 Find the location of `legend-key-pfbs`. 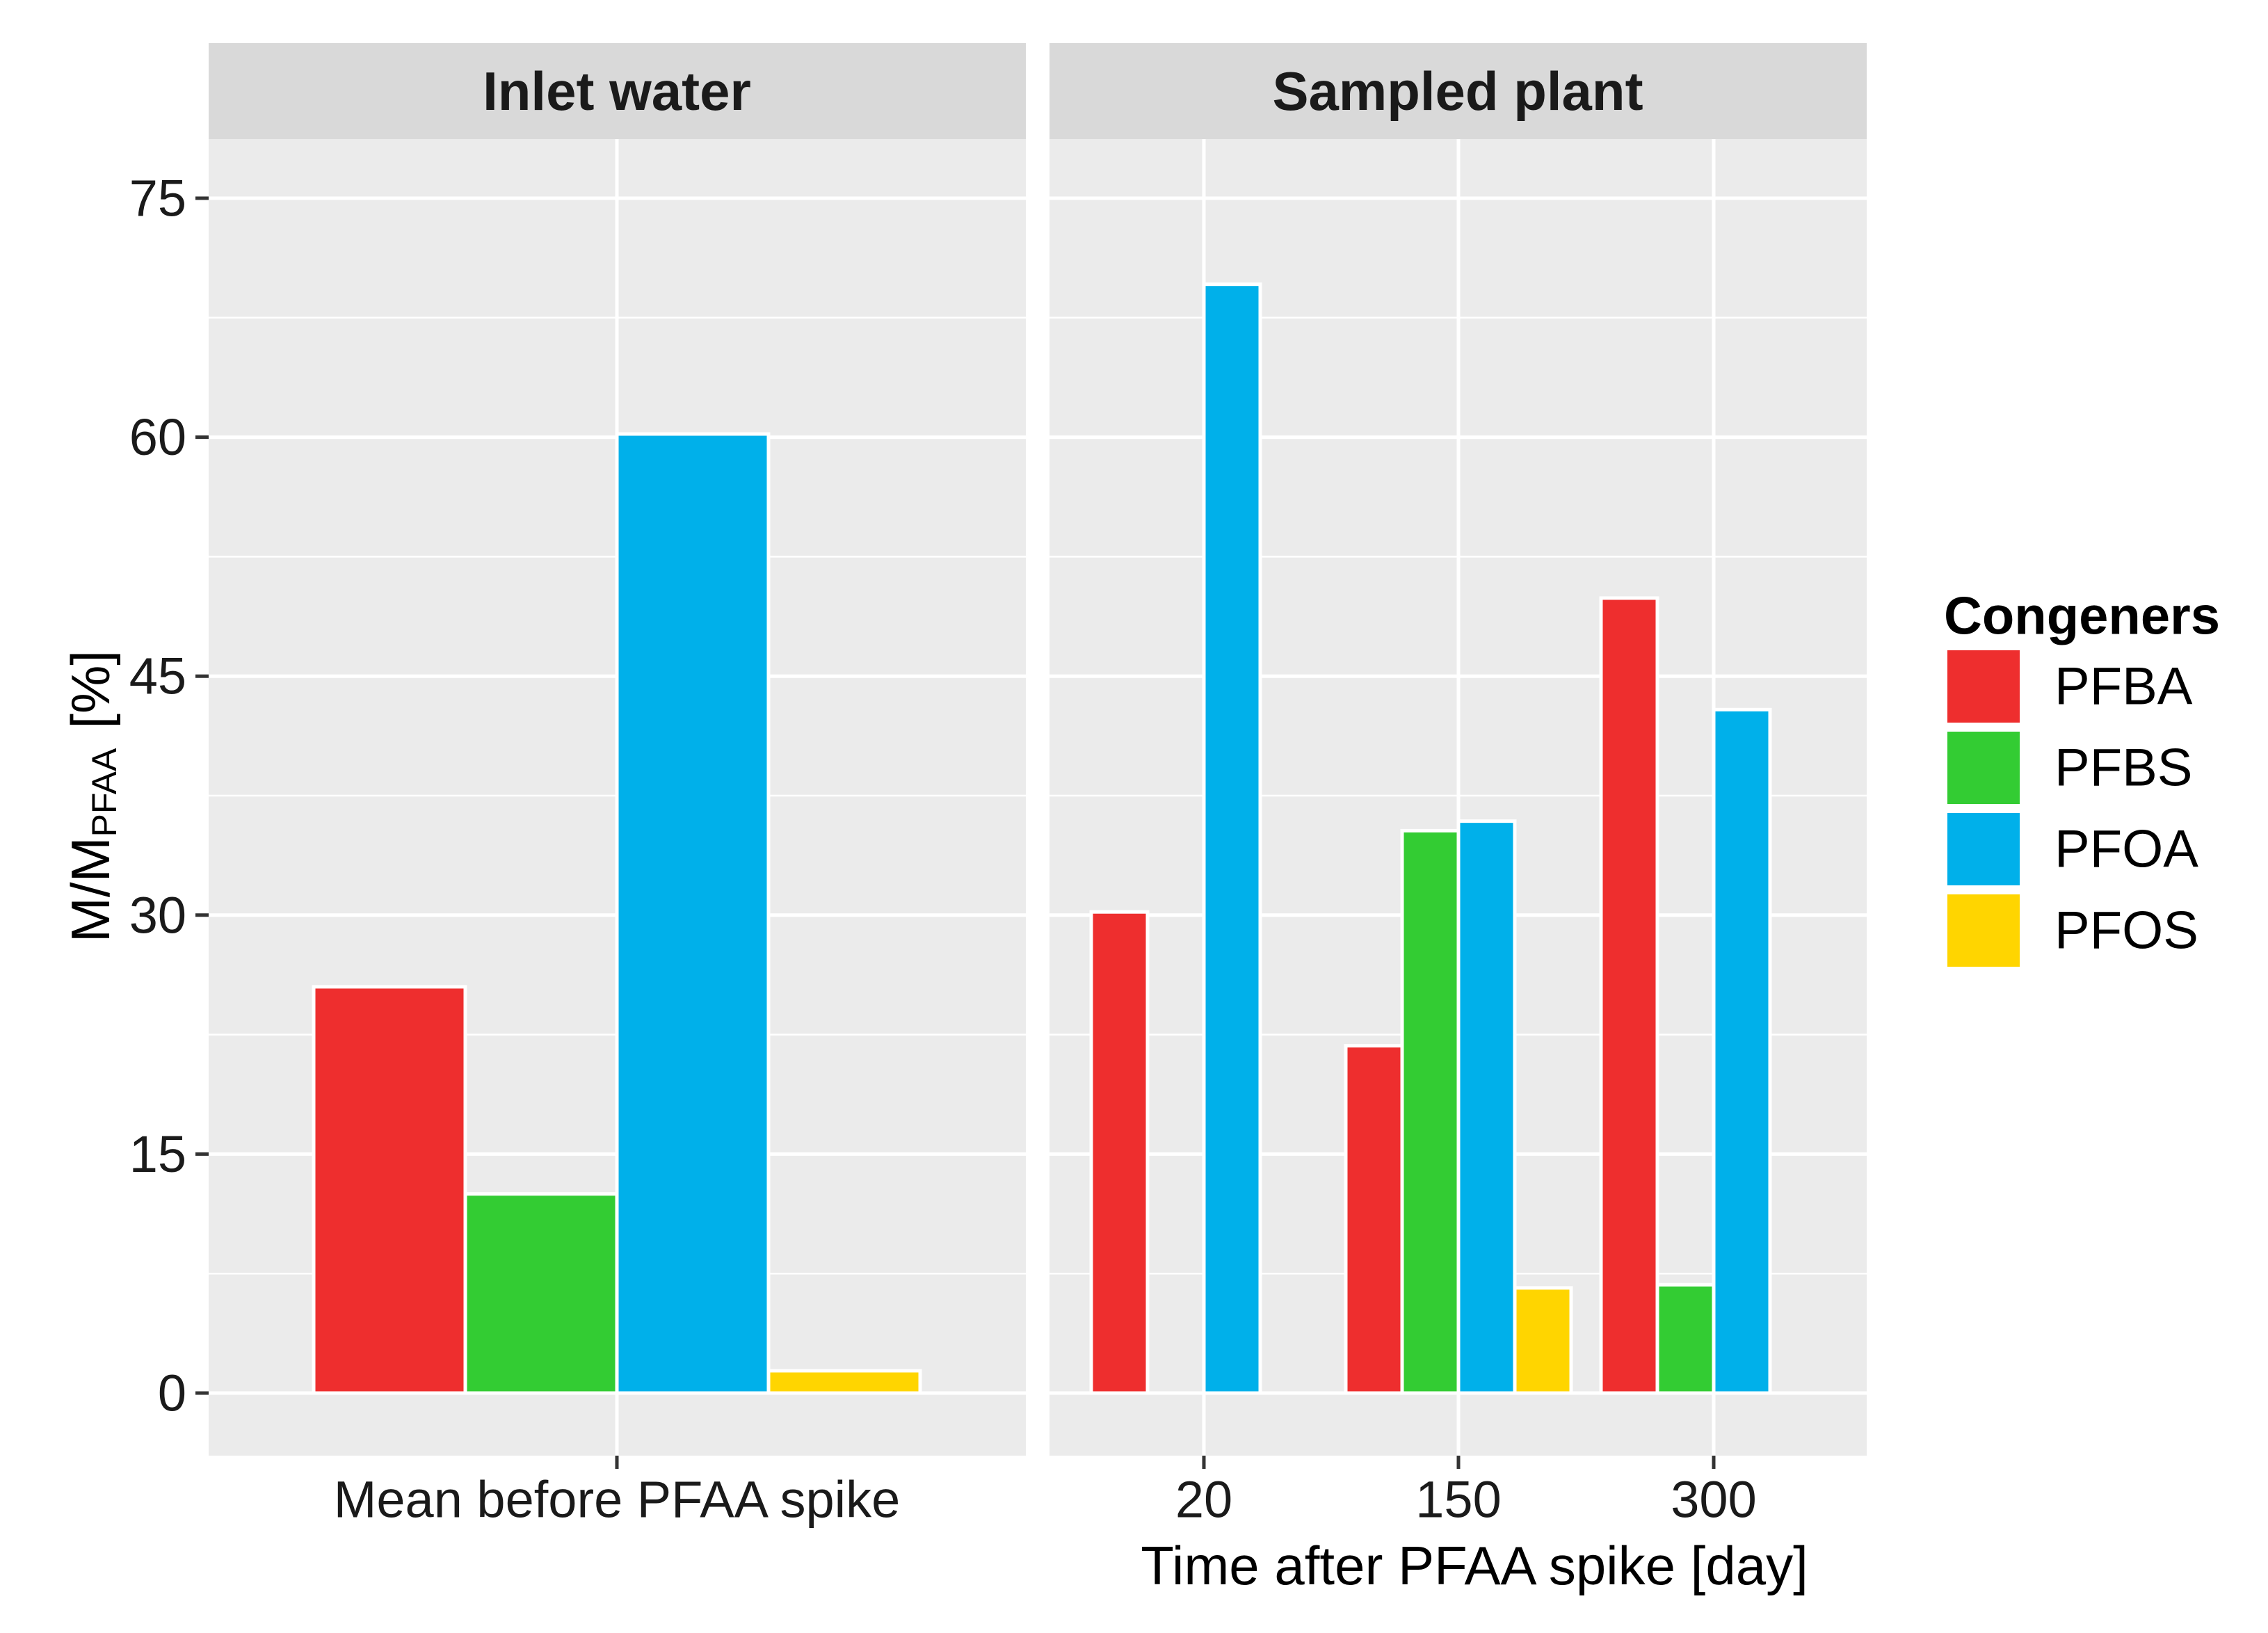

legend-key-pfbs is located at coordinates (1983, 768).